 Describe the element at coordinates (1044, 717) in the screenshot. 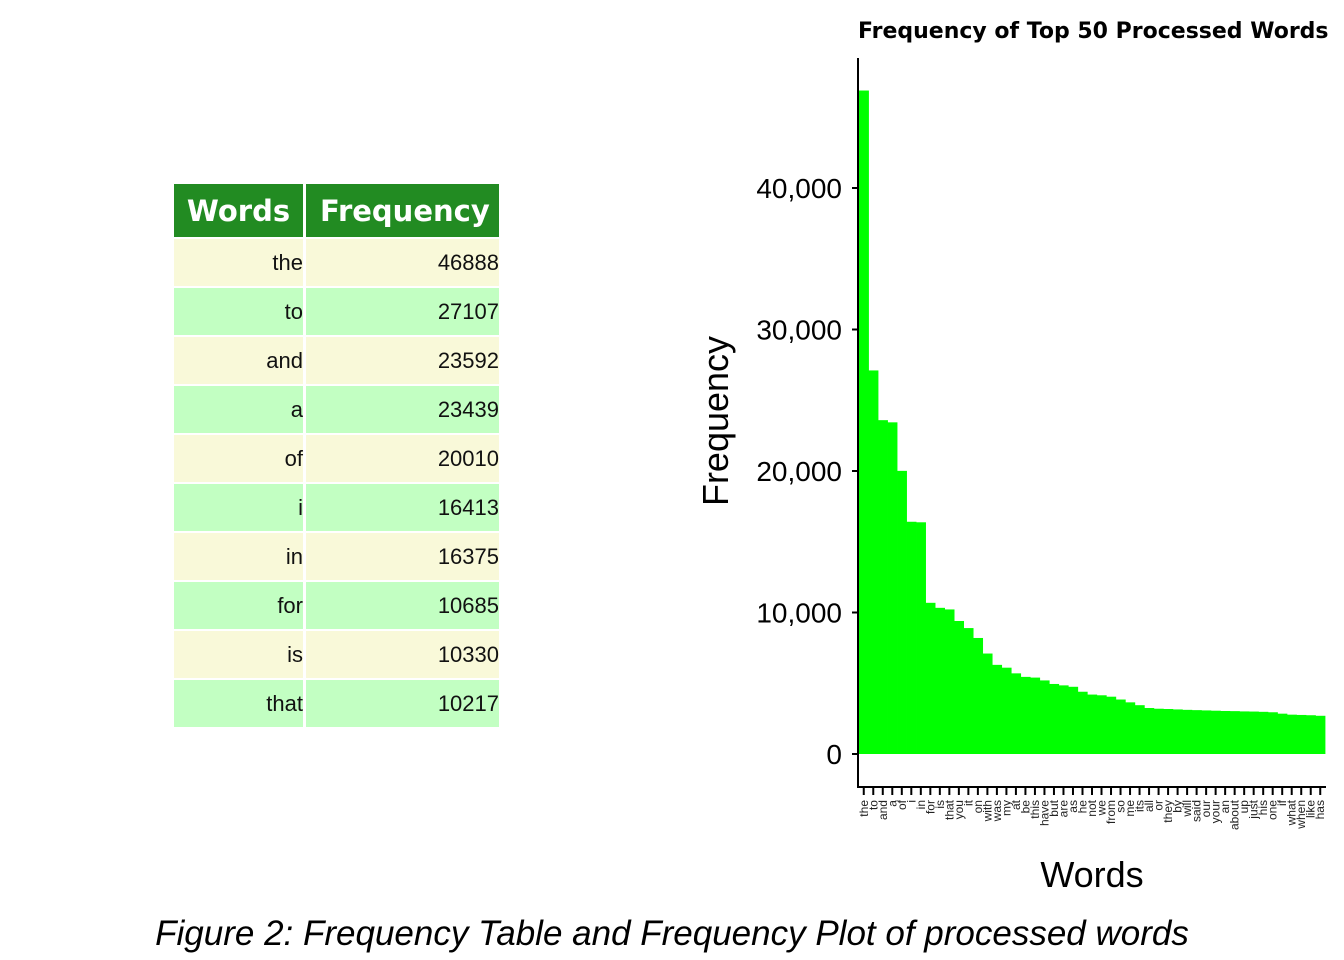

I see `bar-have` at that location.